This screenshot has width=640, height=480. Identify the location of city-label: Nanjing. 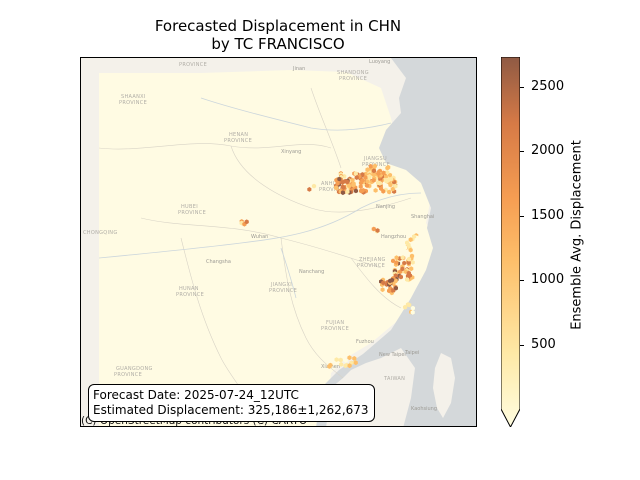
(385, 207).